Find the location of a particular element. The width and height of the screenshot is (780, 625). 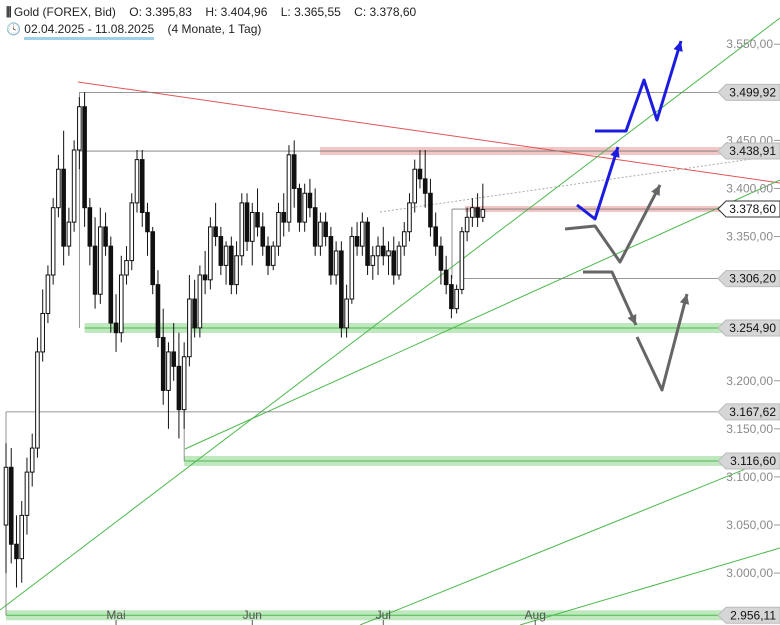

x-tick-label-2: Jul is located at coordinates (383, 615).